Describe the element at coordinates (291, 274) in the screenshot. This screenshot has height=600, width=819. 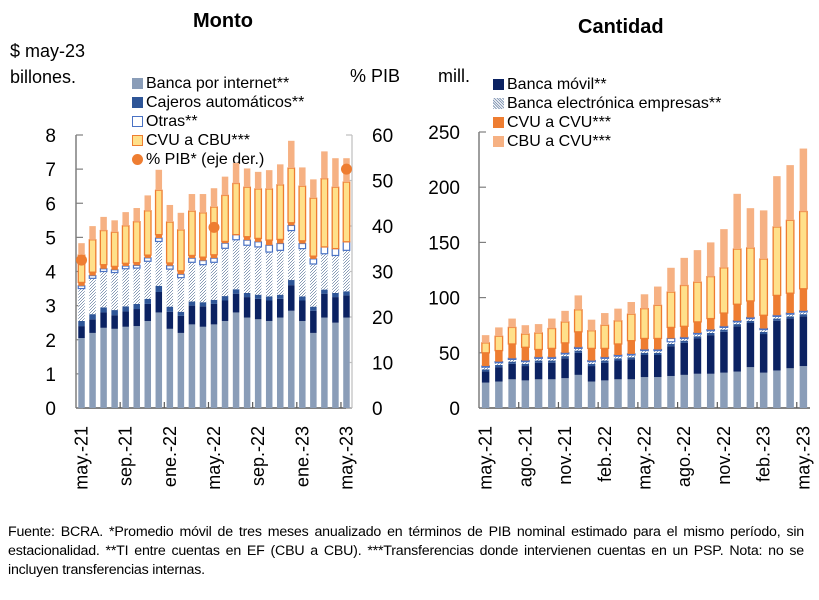
I see `bar-dic.-22` at that location.